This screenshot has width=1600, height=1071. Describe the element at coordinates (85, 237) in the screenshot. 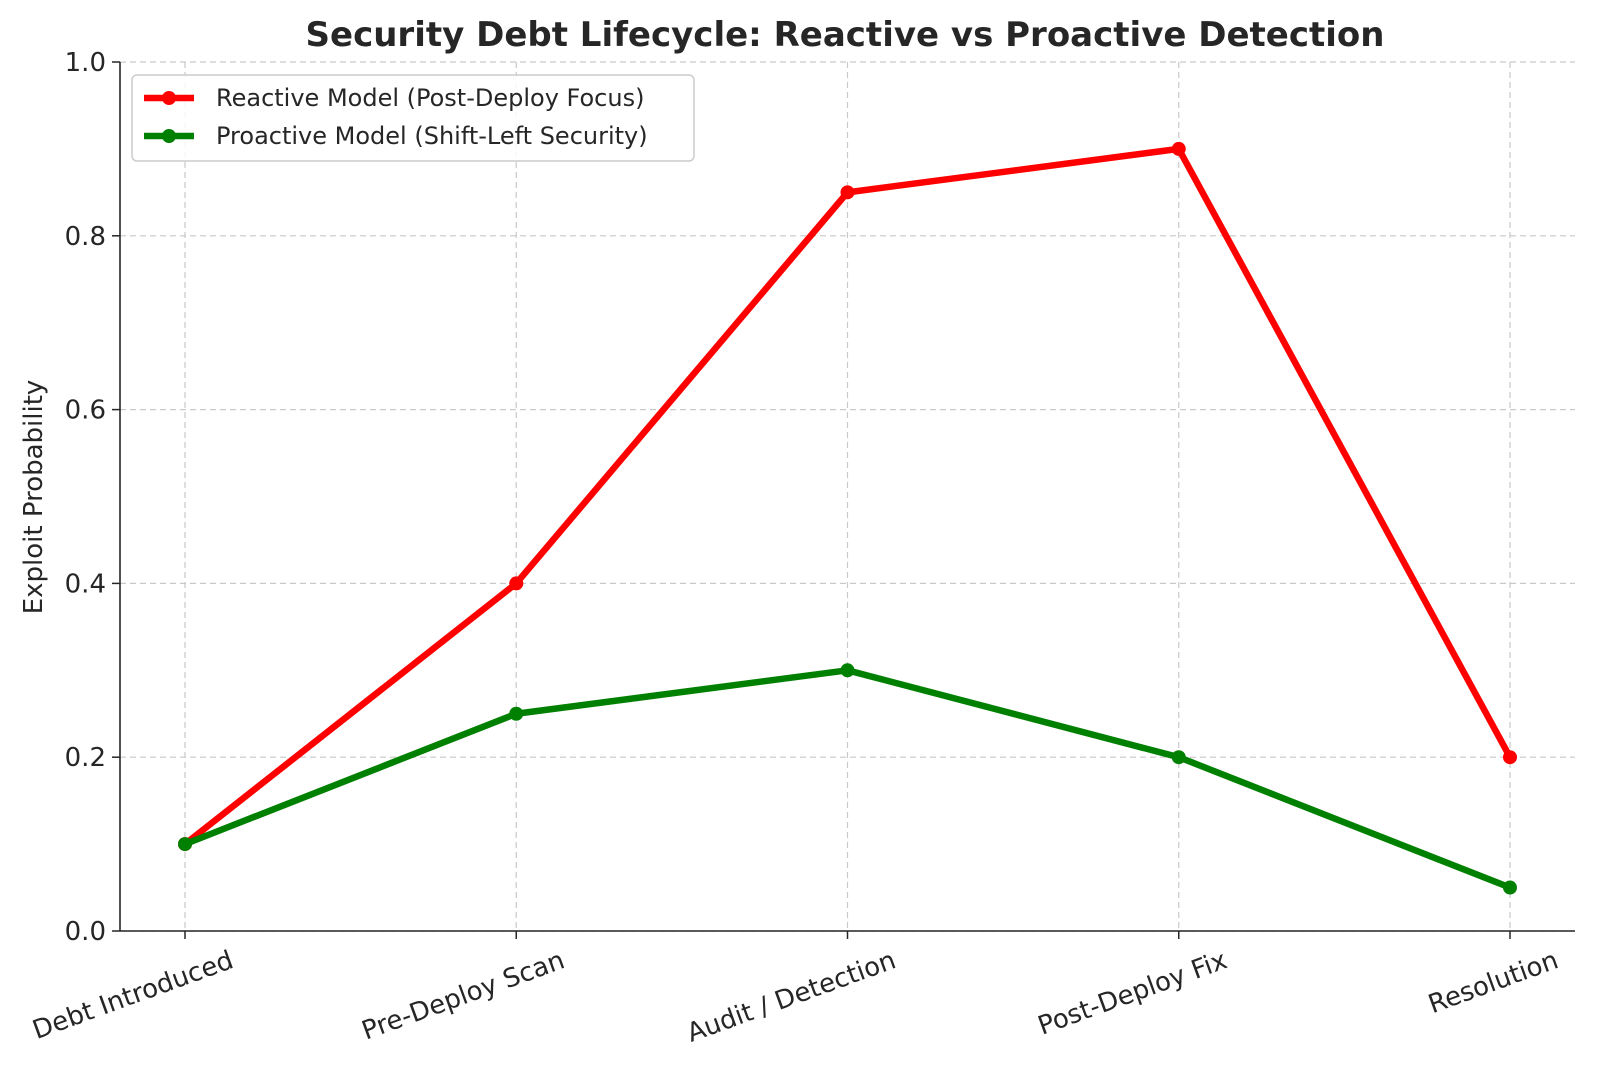

I see `y-tick-label: 0.8` at that location.